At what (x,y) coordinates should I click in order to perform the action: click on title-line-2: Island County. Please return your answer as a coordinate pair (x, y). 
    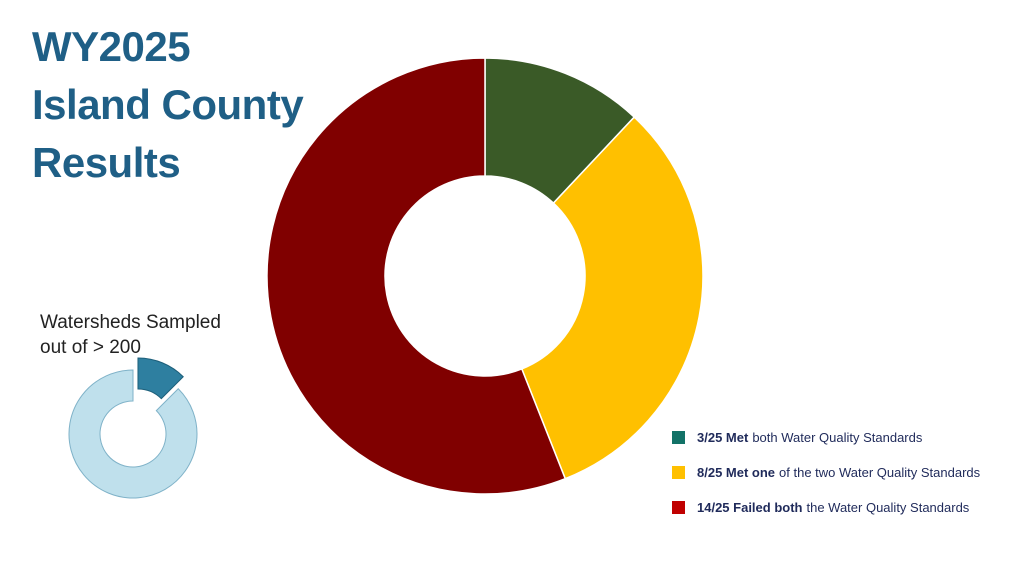
    Looking at the image, I should click on (168, 104).